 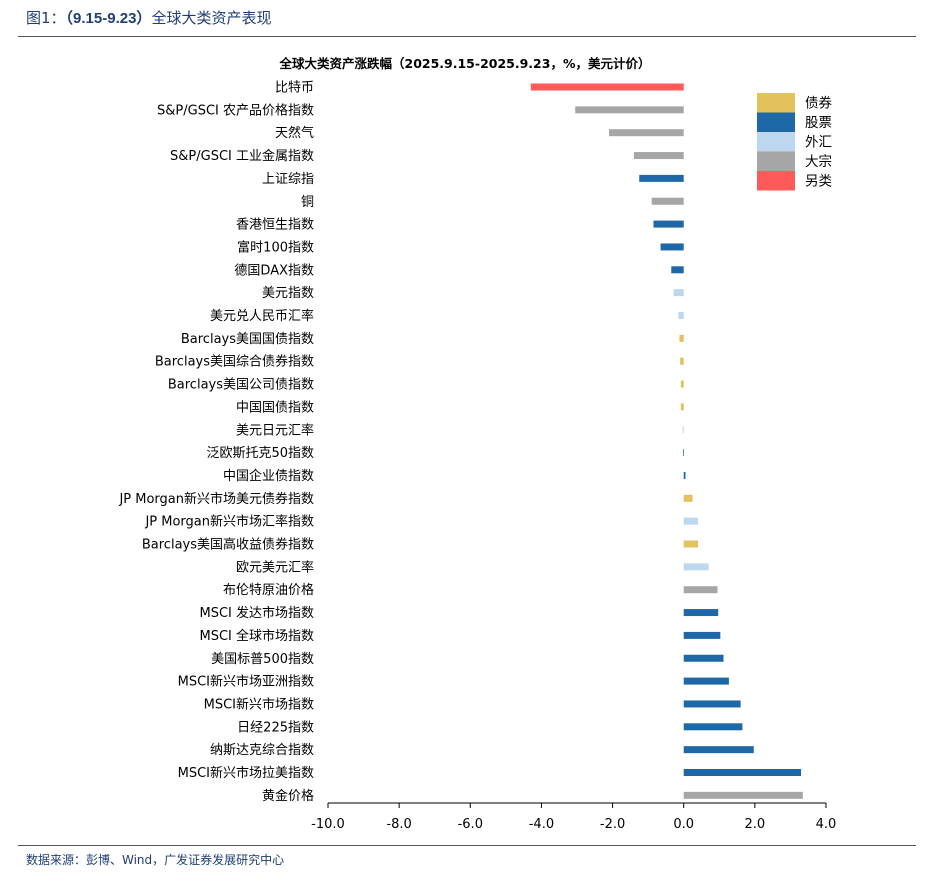 I want to click on category-label-3: S&P/GSCI 工业金属指数, so click(x=242, y=156).